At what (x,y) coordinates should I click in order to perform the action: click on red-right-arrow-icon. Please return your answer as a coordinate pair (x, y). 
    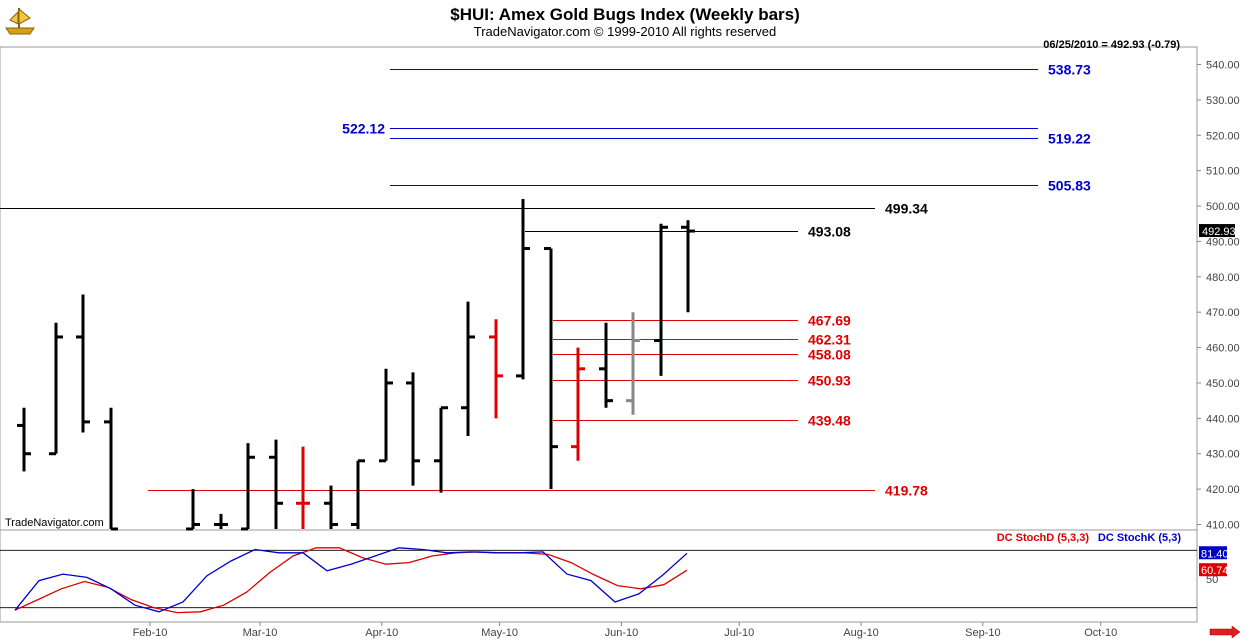
    Looking at the image, I should click on (1225, 632).